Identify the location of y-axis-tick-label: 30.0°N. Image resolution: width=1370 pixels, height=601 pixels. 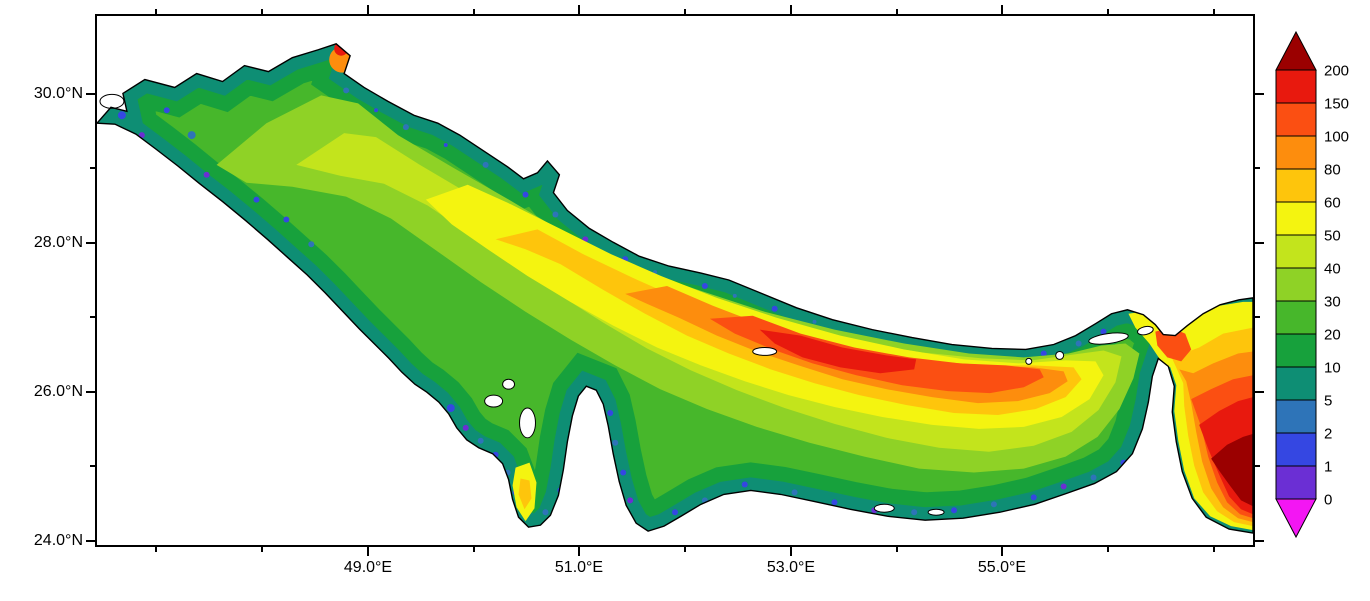
(58, 93).